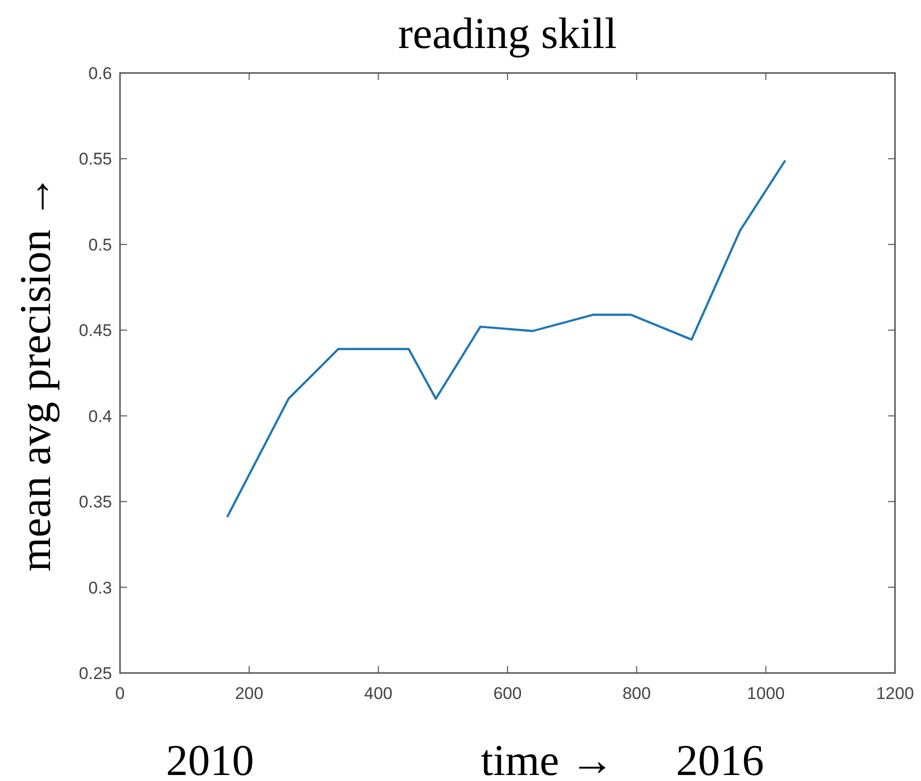 This screenshot has width=921, height=781. What do you see at coordinates (636, 693) in the screenshot?
I see `x-tick-label: 800` at bounding box center [636, 693].